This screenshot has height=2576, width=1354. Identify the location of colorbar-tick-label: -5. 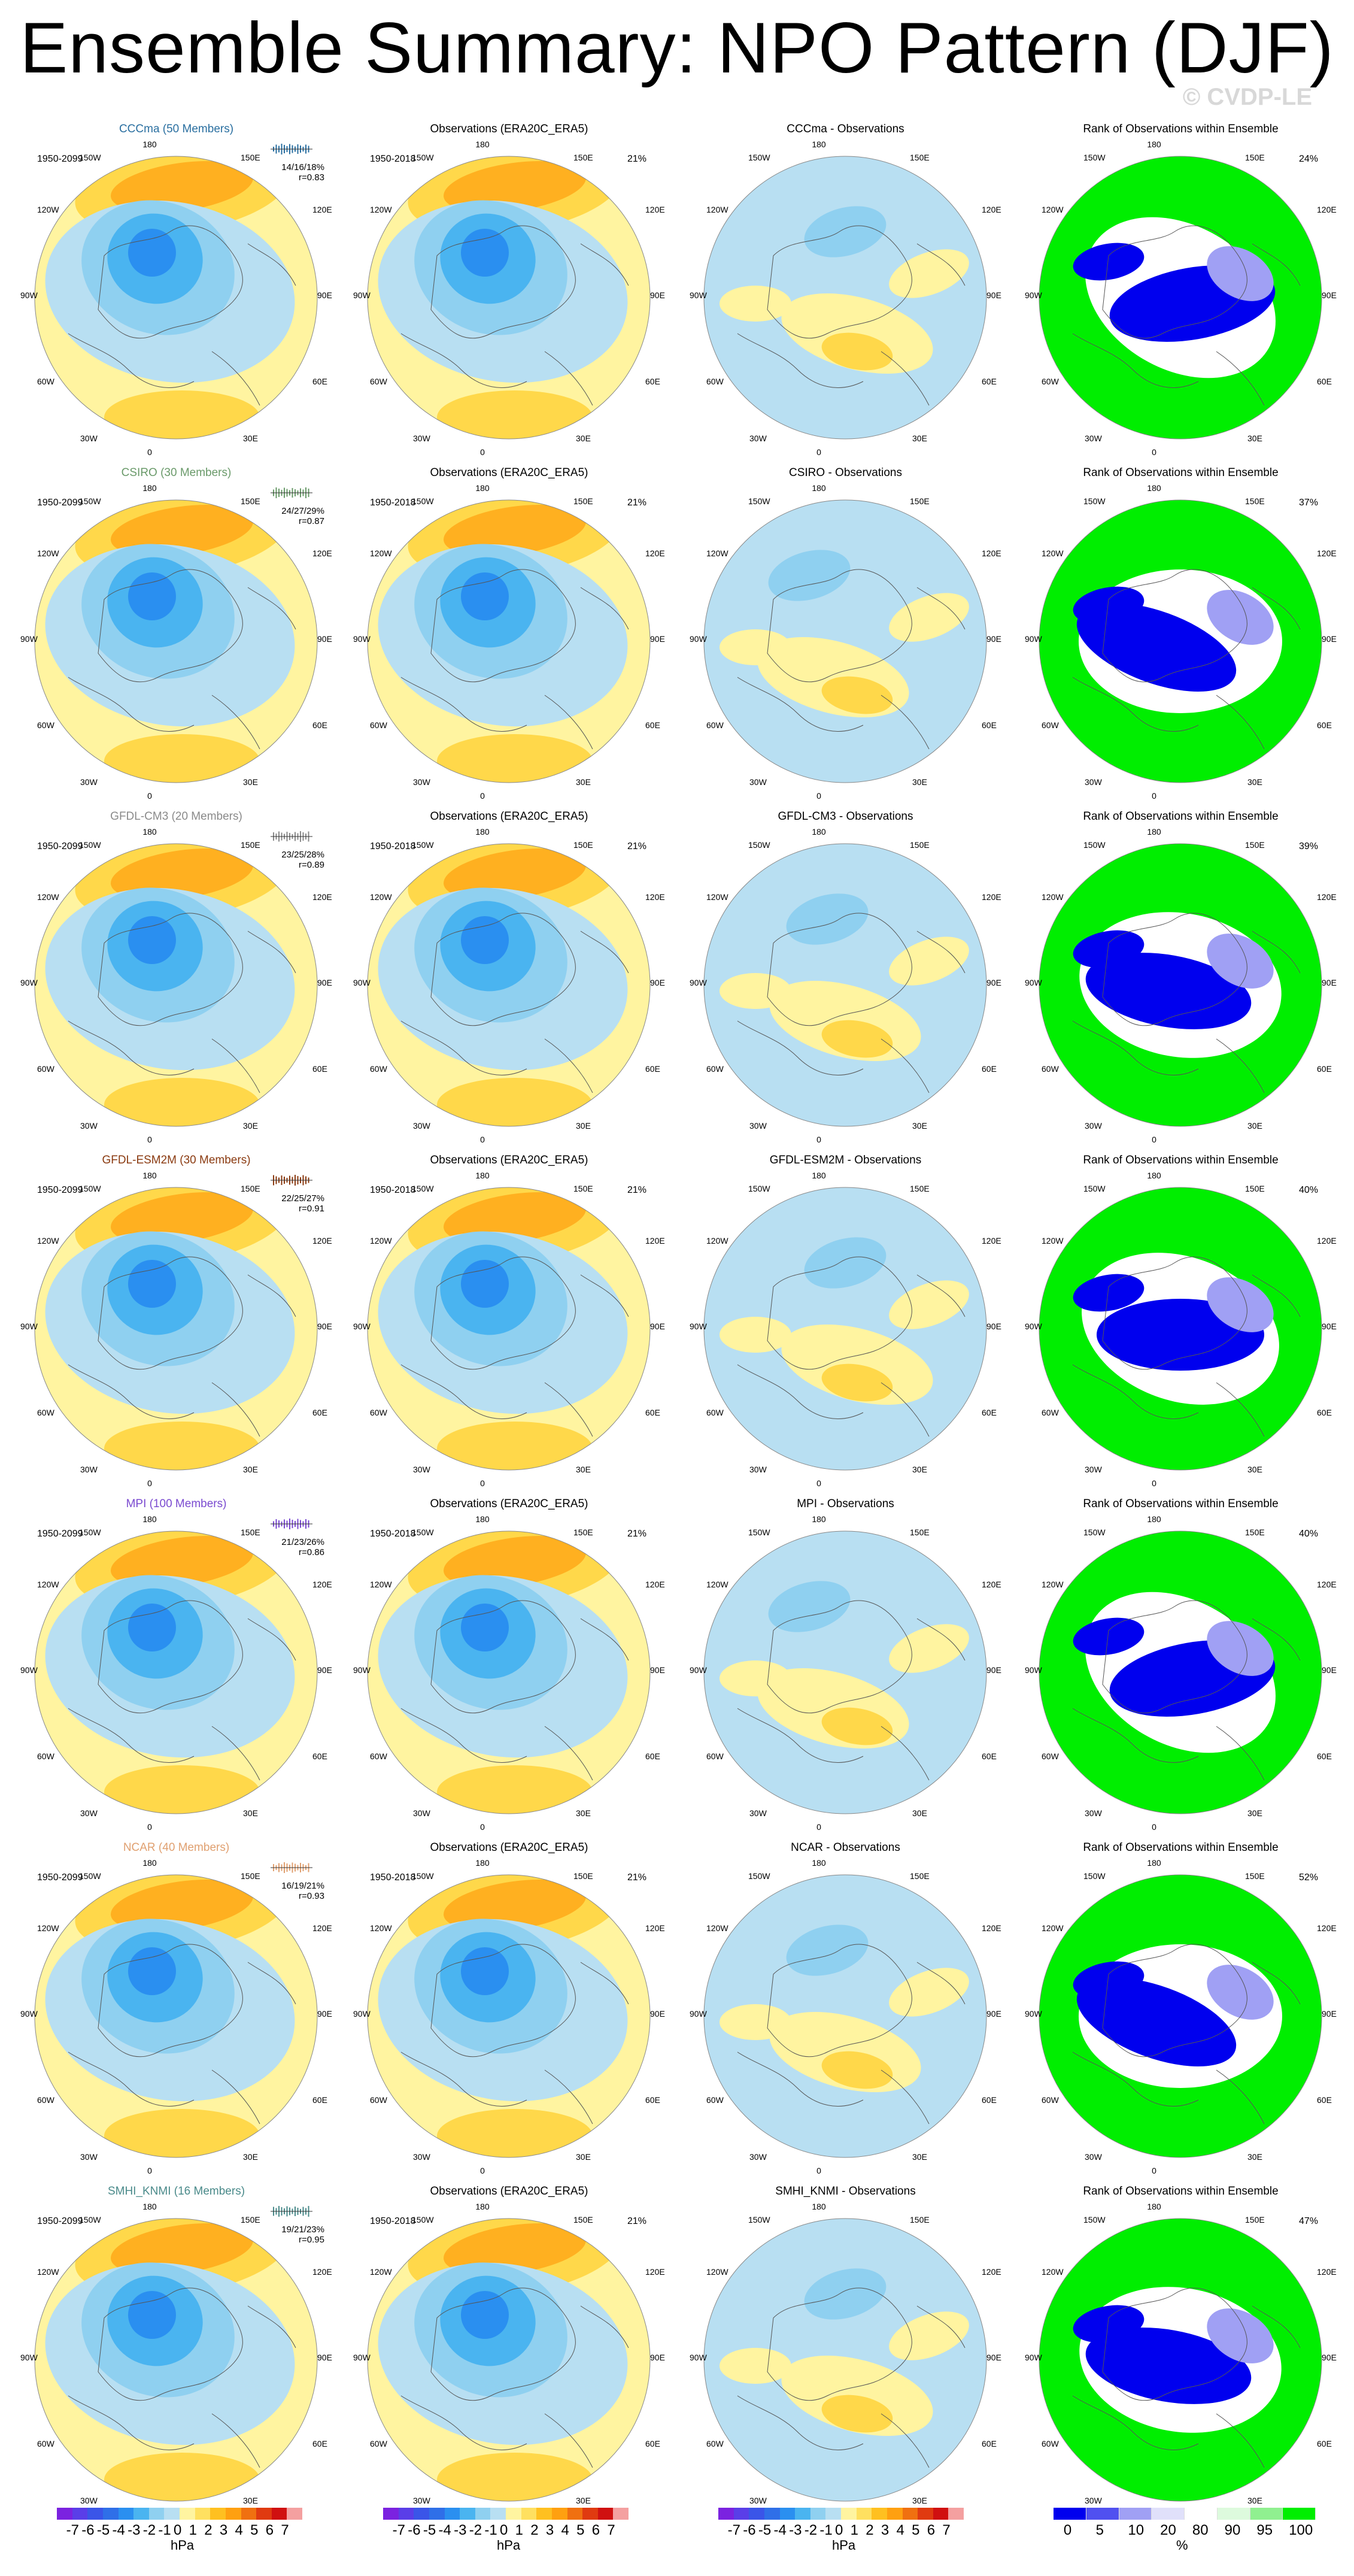
(103, 2530).